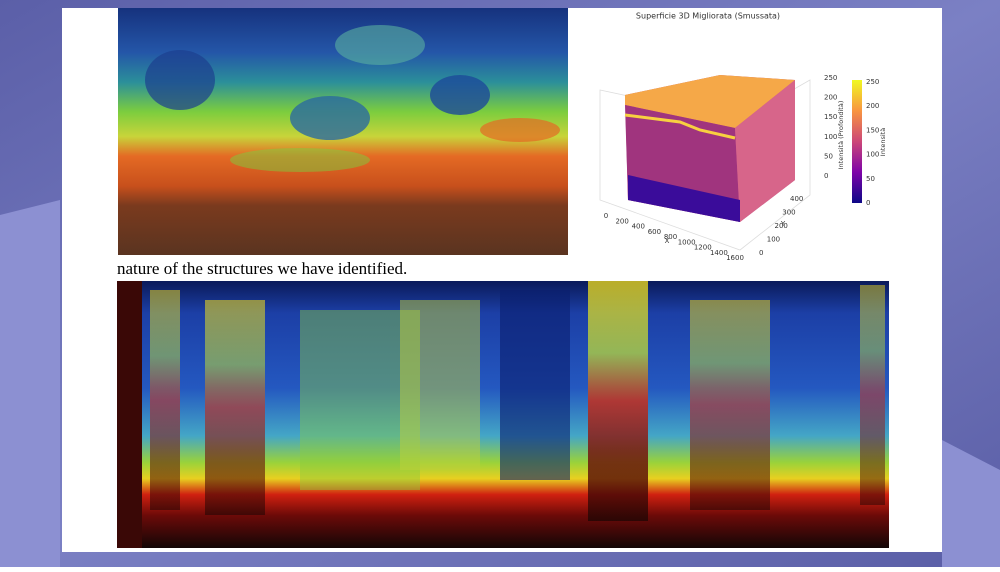  Describe the element at coordinates (830, 117) in the screenshot. I see `z-tick-label: 150` at that location.